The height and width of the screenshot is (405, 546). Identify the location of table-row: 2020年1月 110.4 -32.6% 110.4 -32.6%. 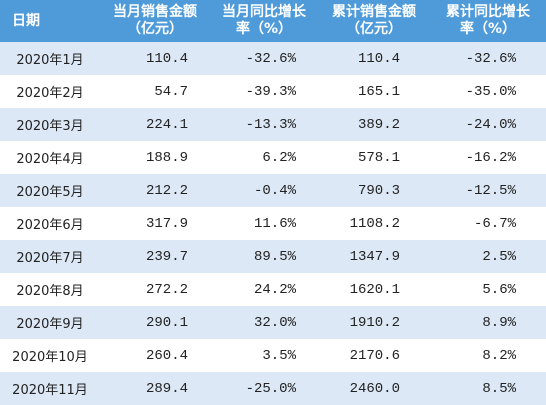
(273, 58).